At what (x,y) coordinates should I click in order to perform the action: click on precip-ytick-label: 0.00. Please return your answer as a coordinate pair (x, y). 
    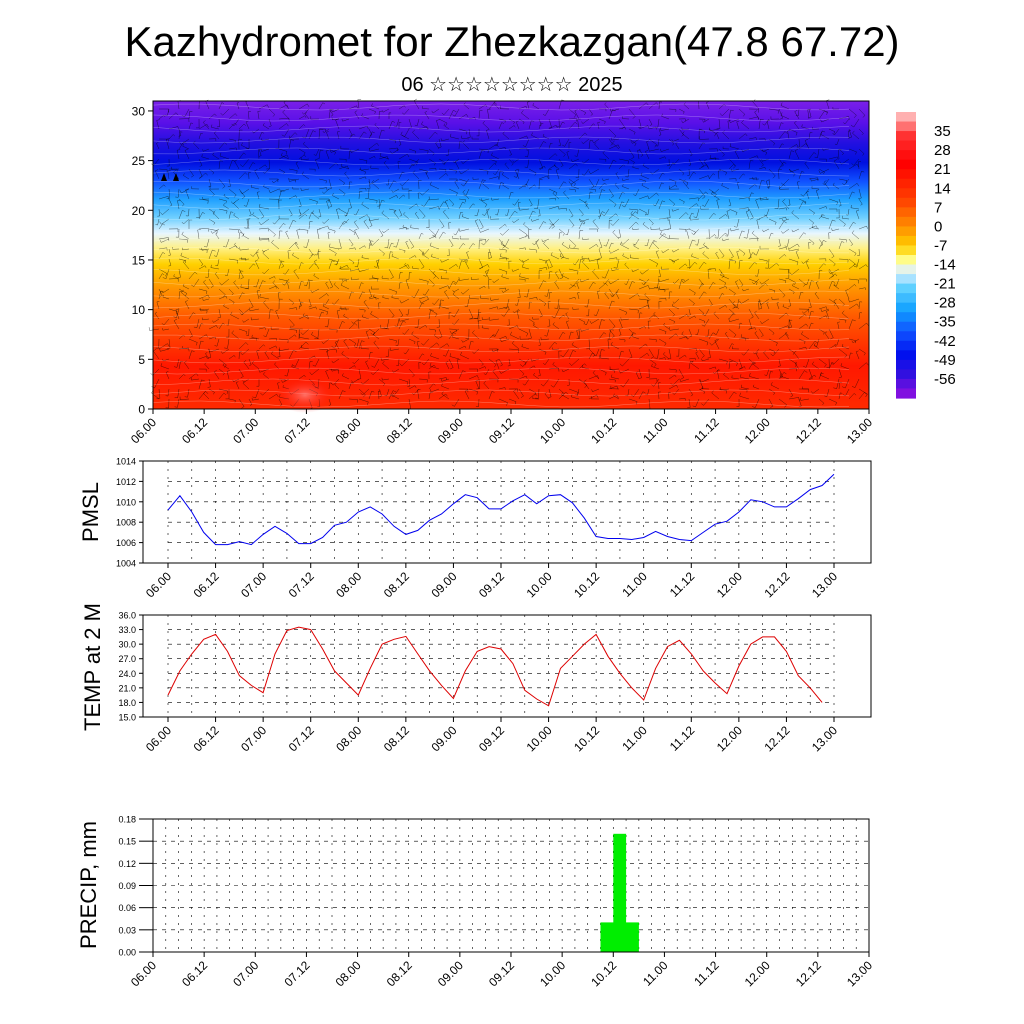
    Looking at the image, I should click on (127, 953).